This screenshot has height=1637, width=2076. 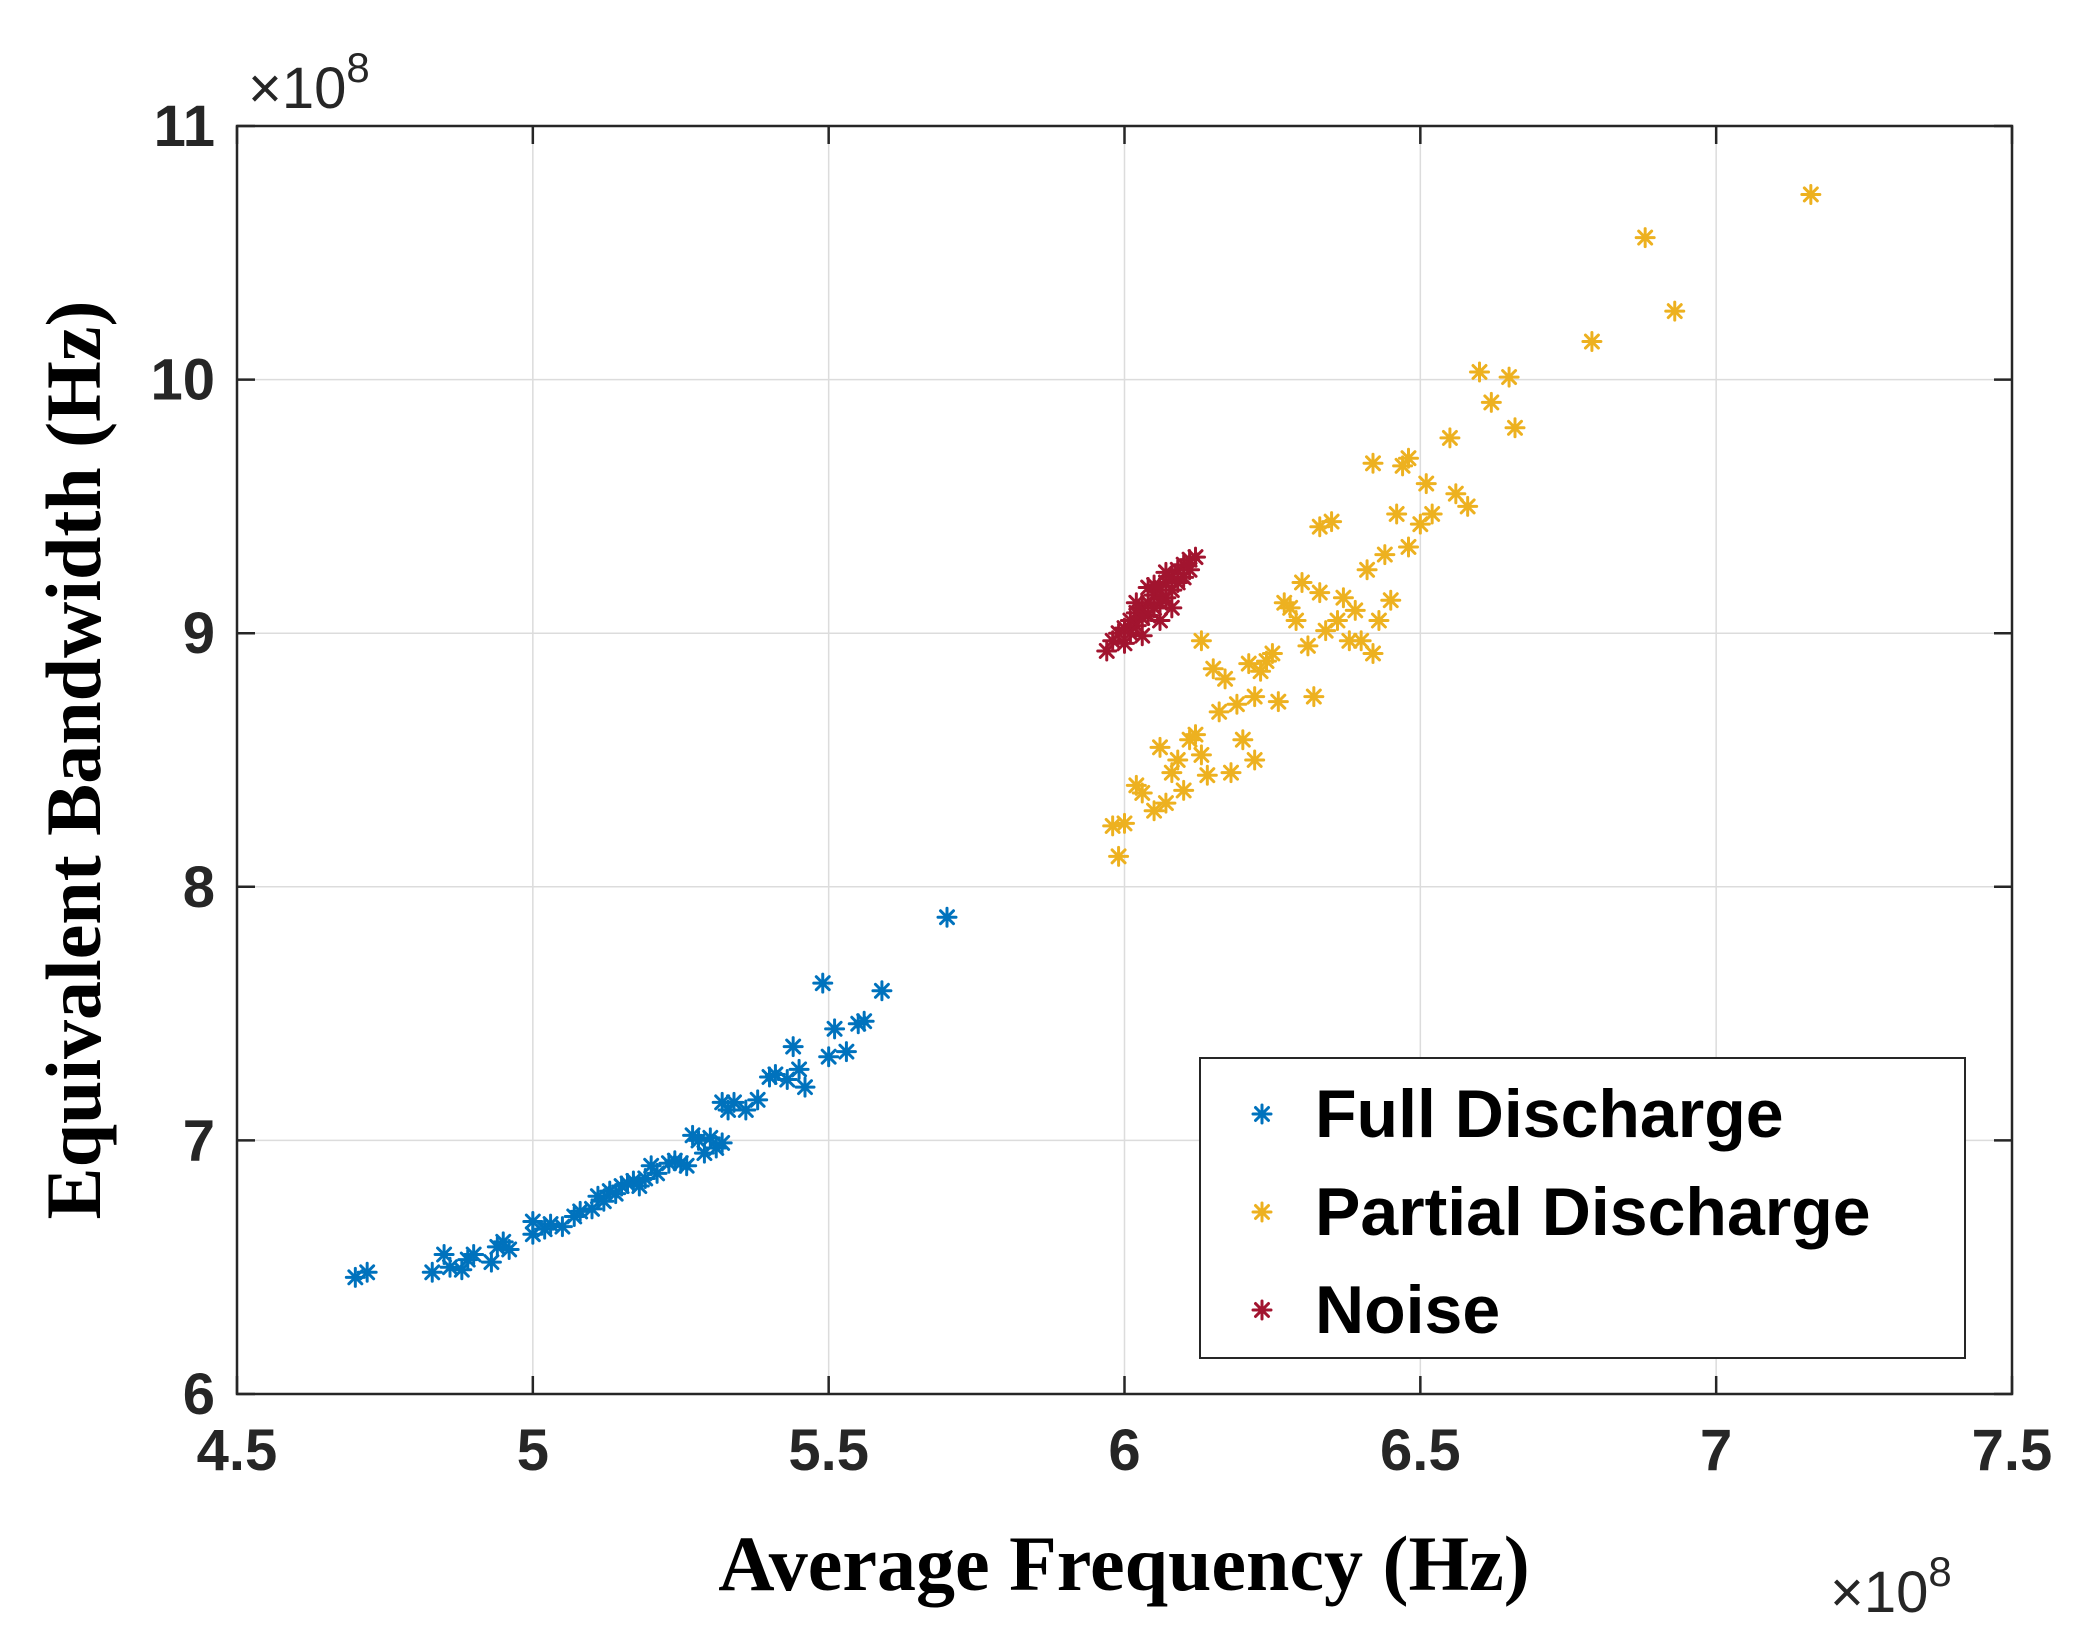 What do you see at coordinates (2012, 1450) in the screenshot?
I see `x-tick-label: 7.5` at bounding box center [2012, 1450].